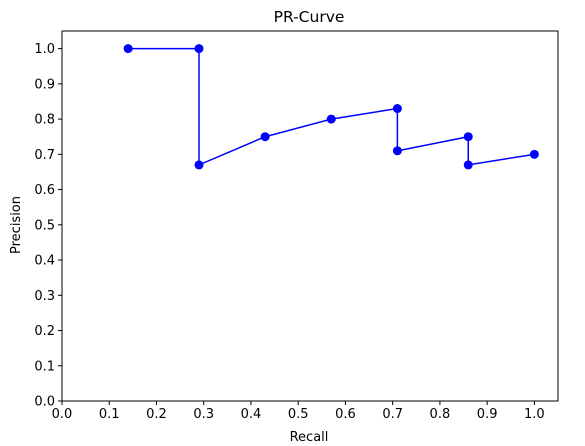 The image size is (585, 446). What do you see at coordinates (392, 414) in the screenshot?
I see `x-tick-label: 0.7` at bounding box center [392, 414].